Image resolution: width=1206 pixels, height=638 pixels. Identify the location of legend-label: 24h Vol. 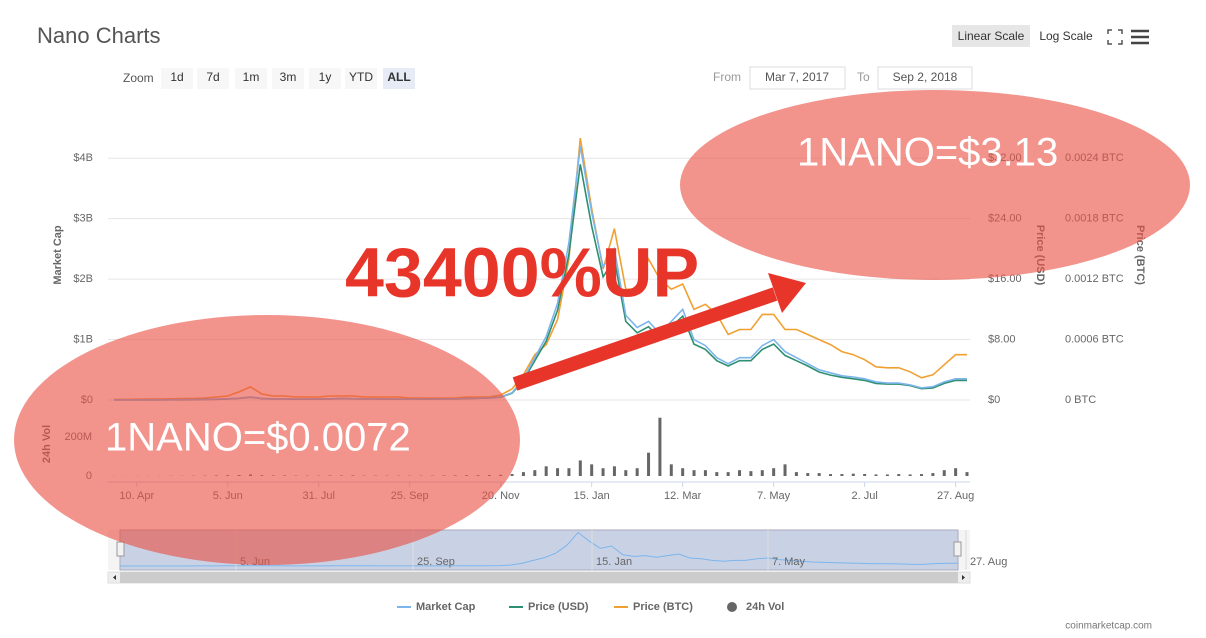
(765, 607).